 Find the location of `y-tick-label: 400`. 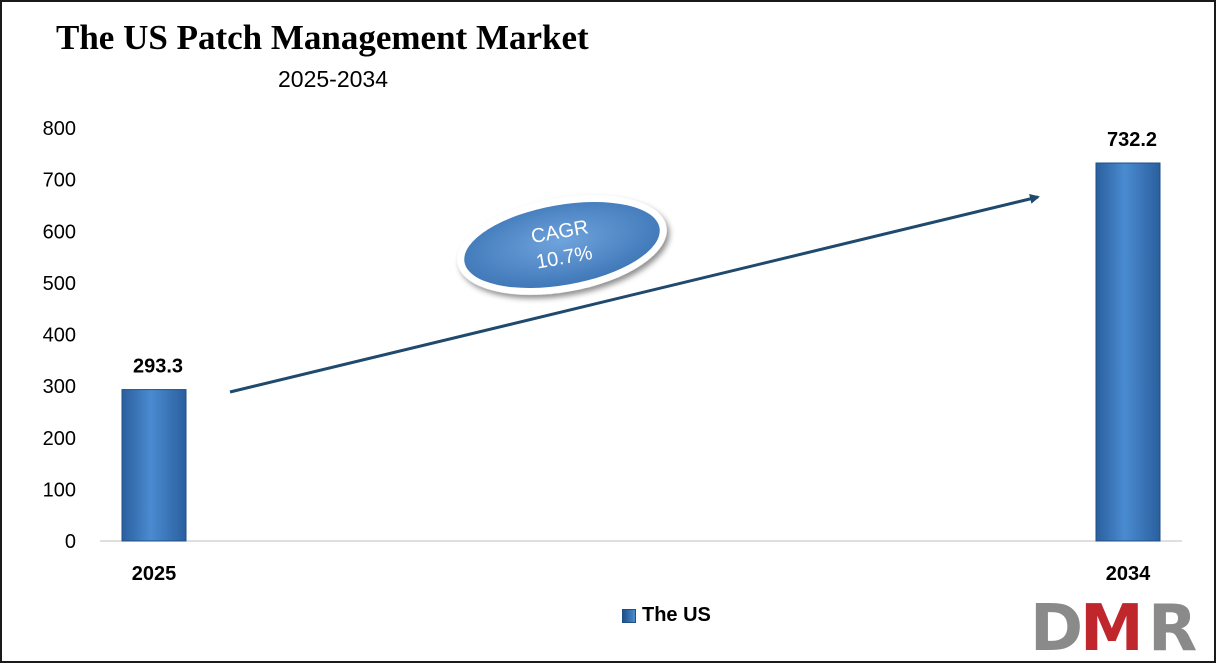

y-tick-label: 400 is located at coordinates (59, 336).